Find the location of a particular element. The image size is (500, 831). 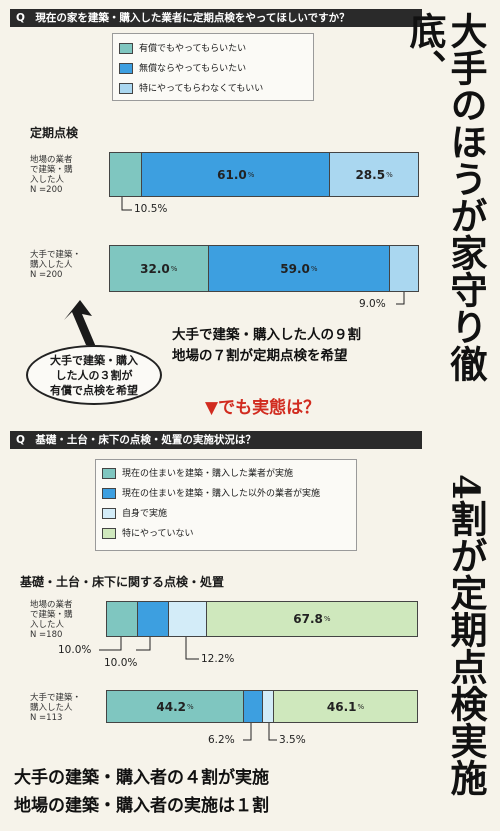

footer-line-1: 大手の建築・購入者の４割が実施 is located at coordinates (141, 778).